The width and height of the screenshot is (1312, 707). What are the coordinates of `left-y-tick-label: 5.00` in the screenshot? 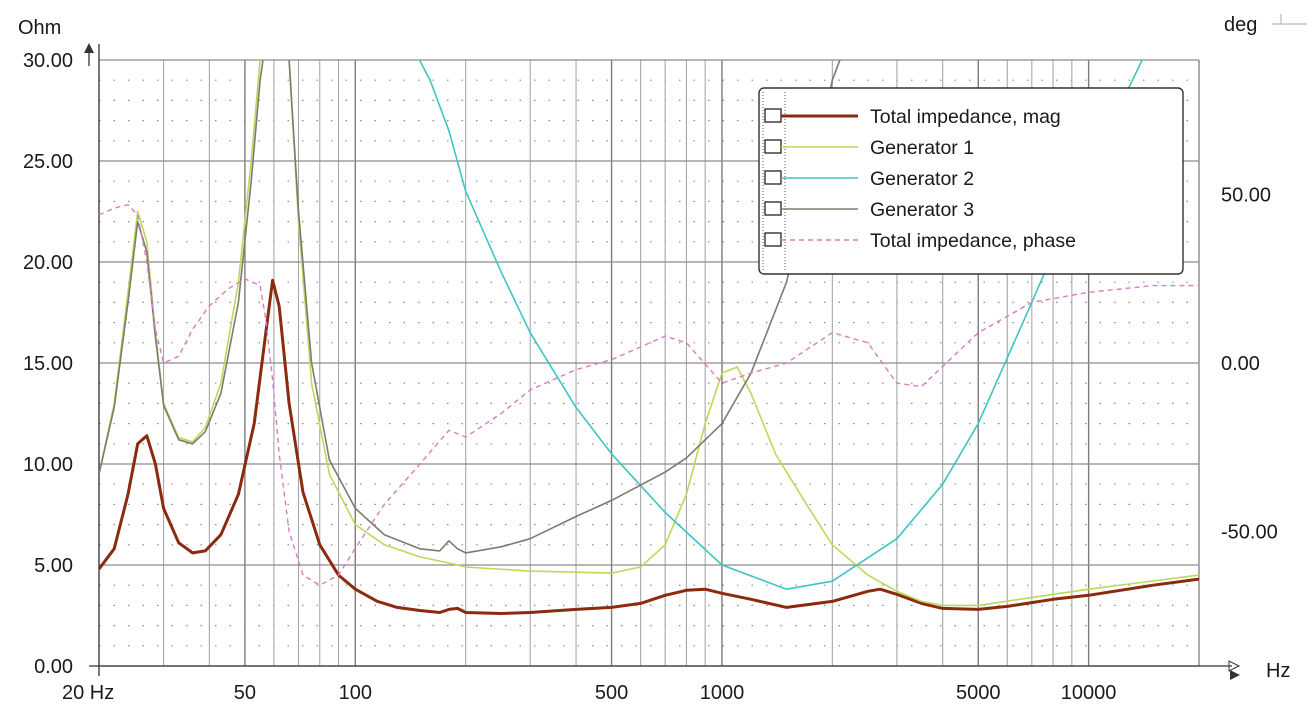 It's located at (53, 566).